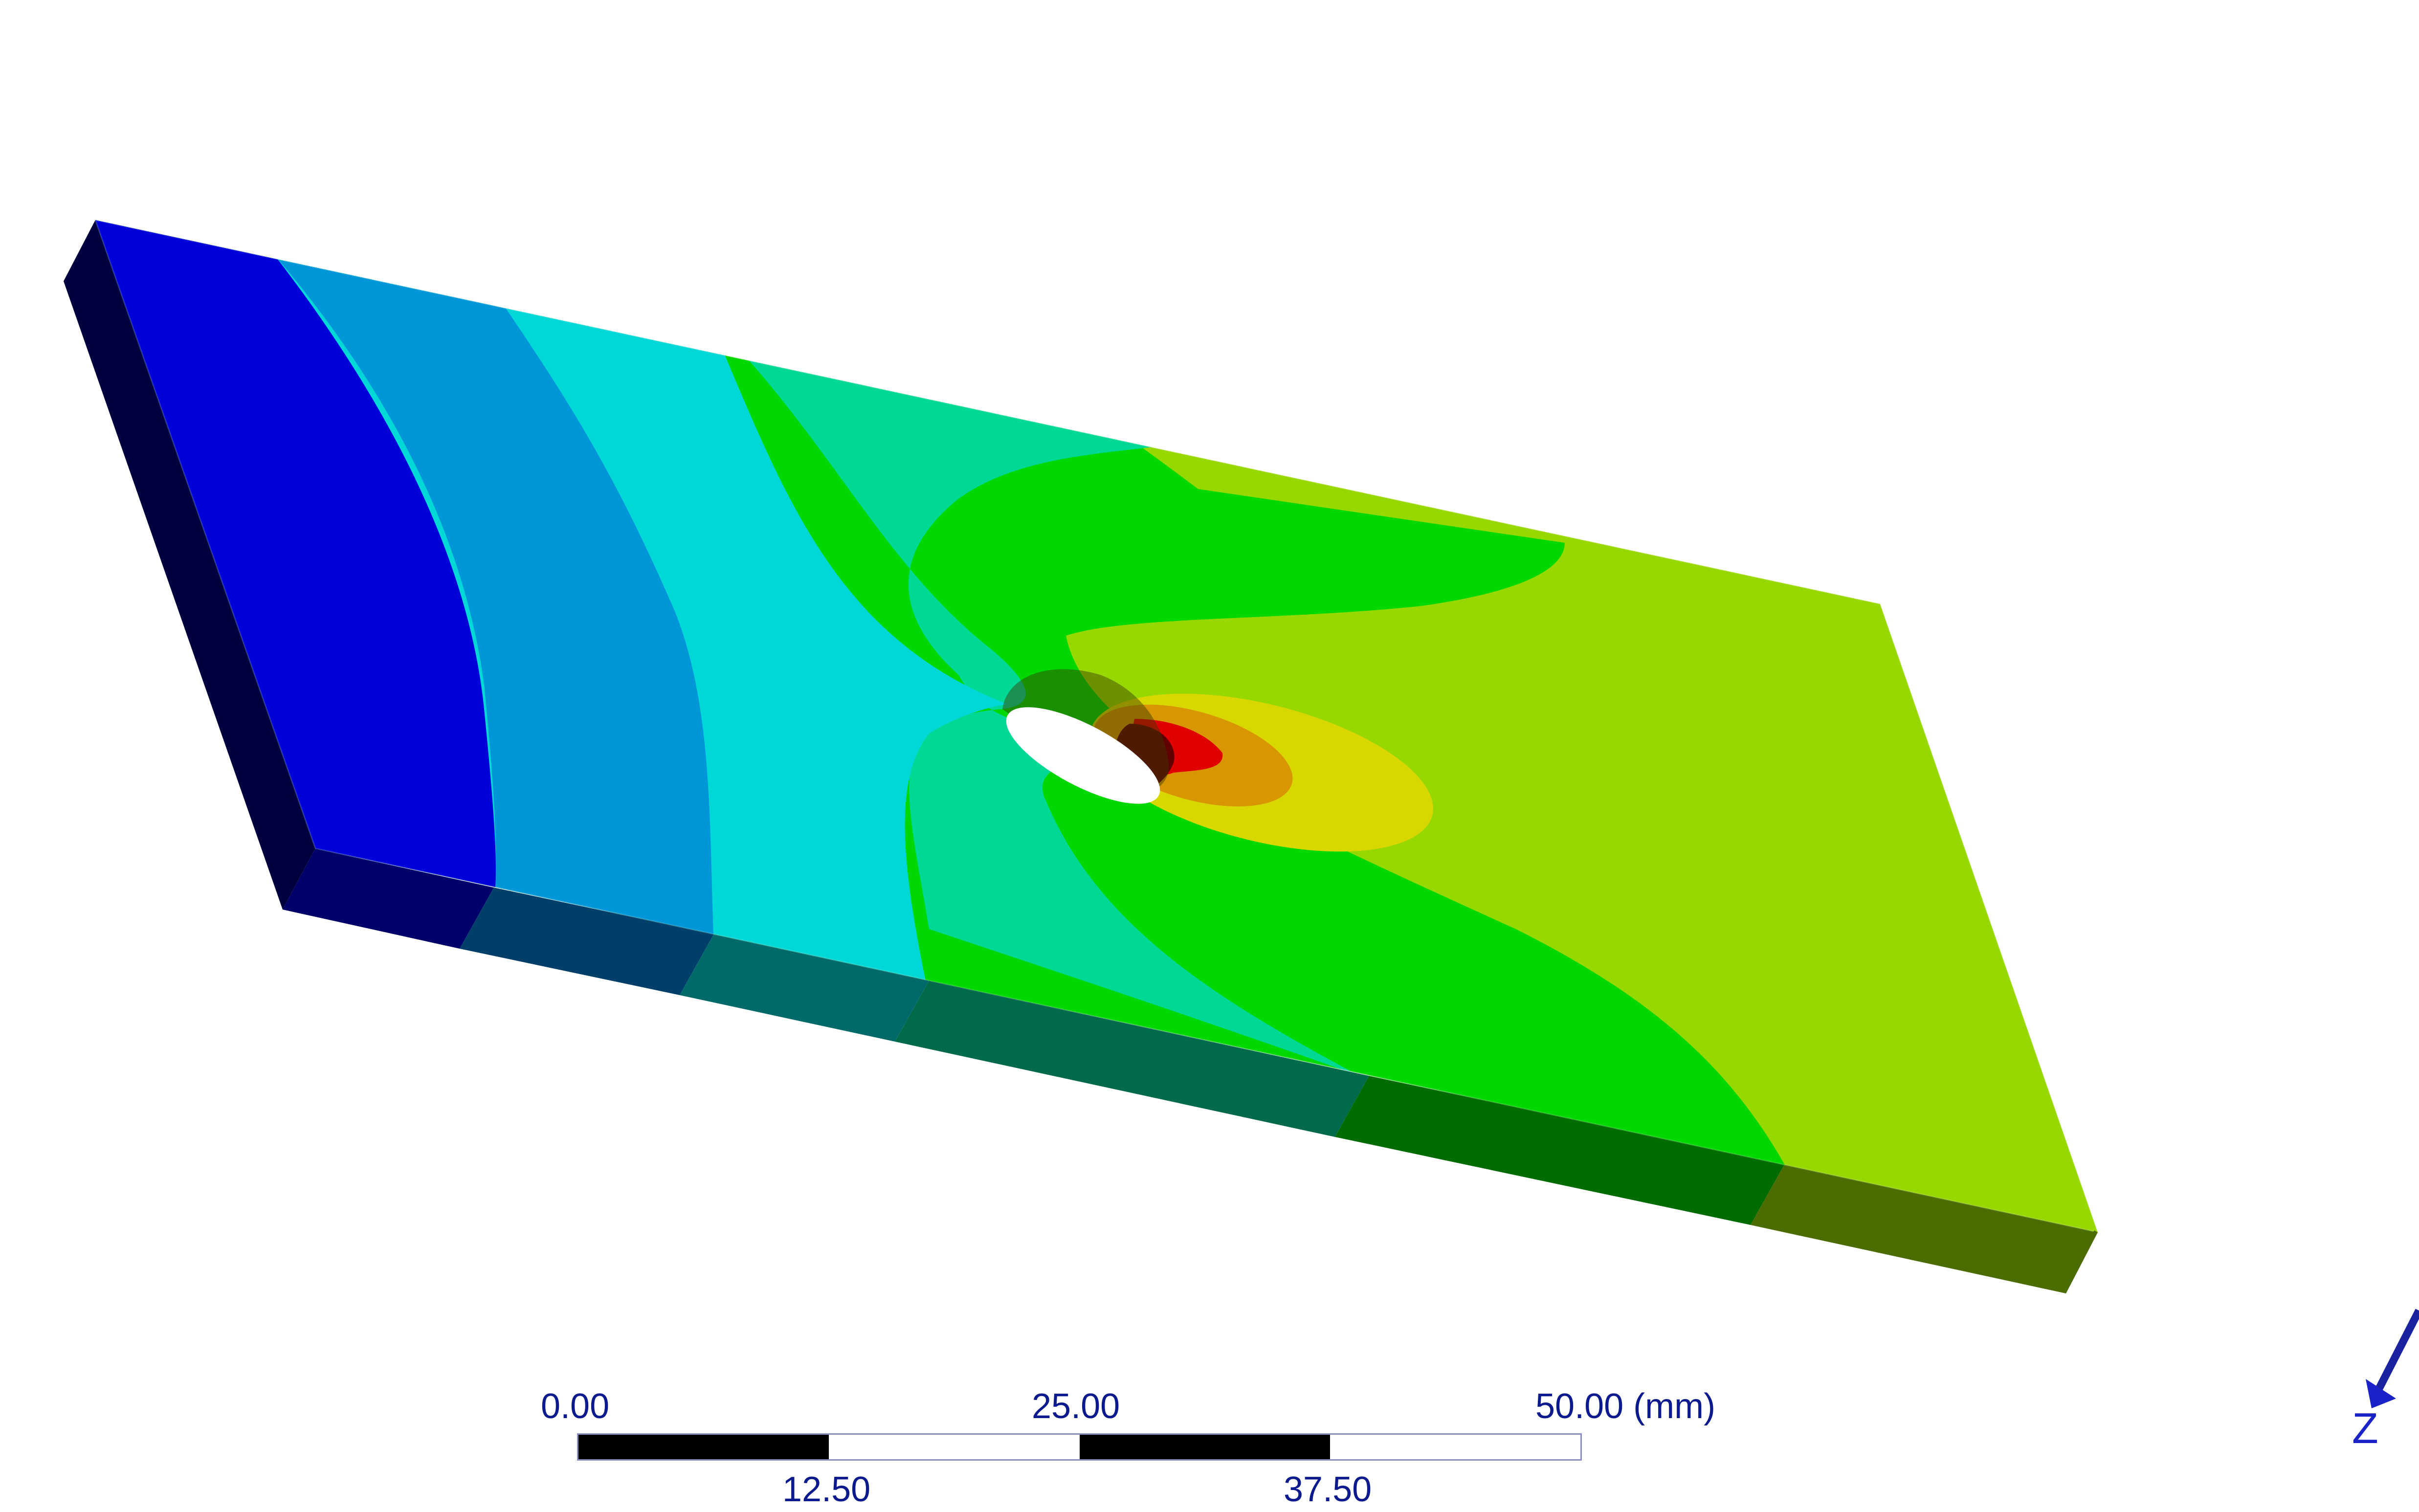 This screenshot has width=2419, height=1512. I want to click on scale-label-0: 0.00, so click(575, 1407).